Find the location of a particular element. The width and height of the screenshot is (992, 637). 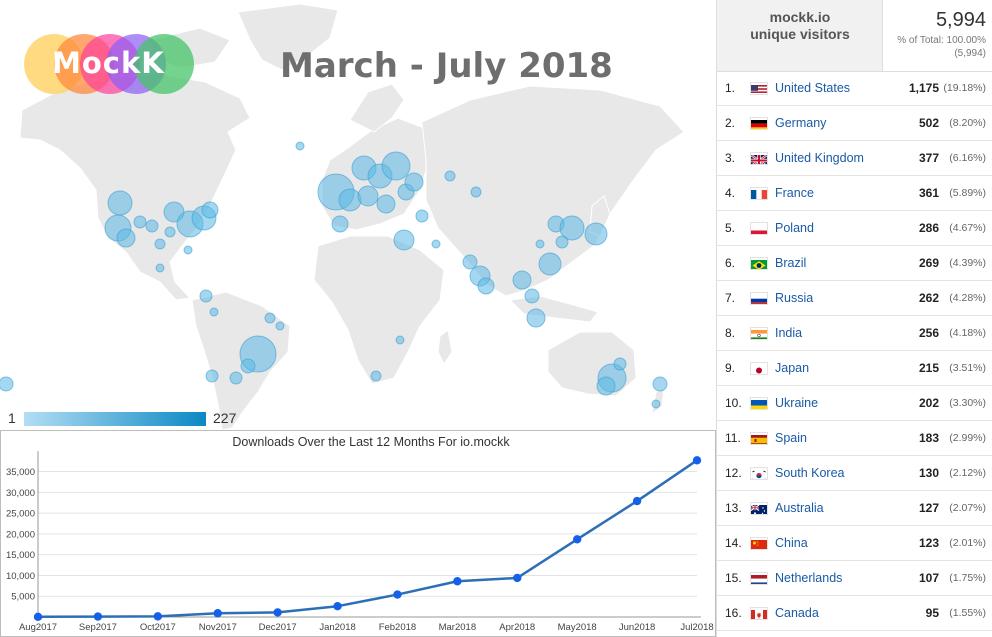

landmass-north-america is located at coordinates (135, 187).